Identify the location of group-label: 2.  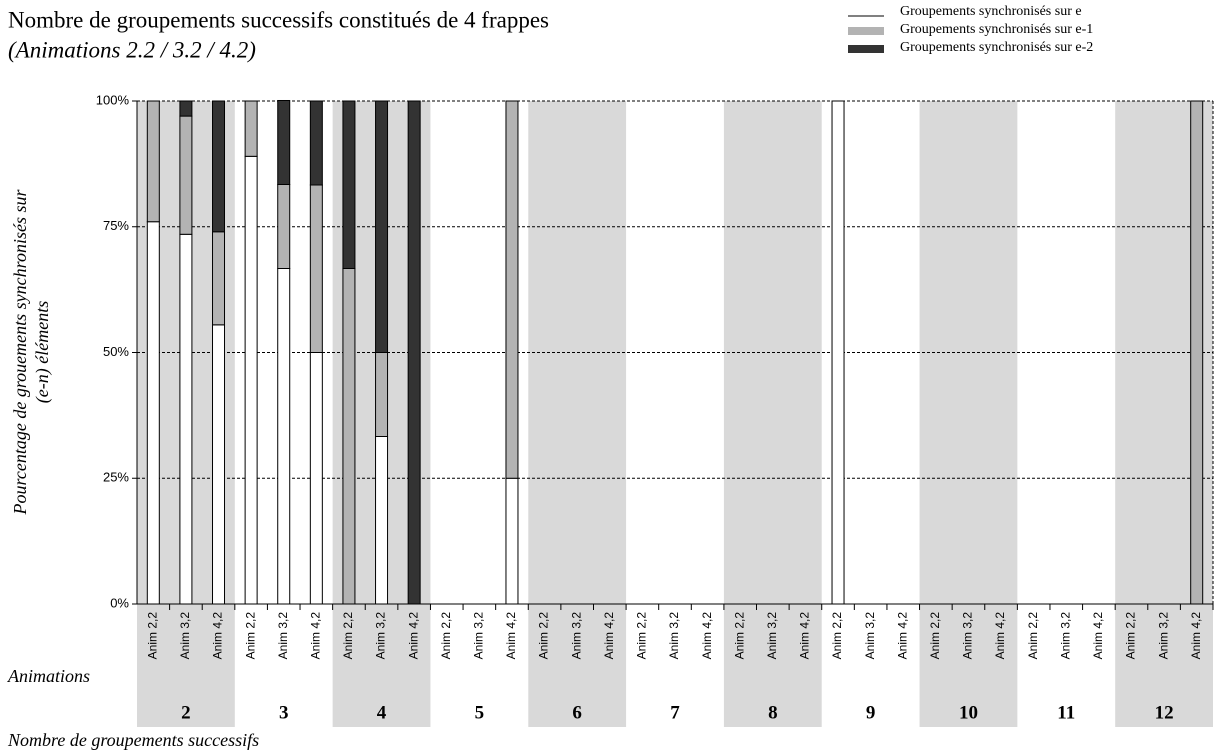
(186, 712).